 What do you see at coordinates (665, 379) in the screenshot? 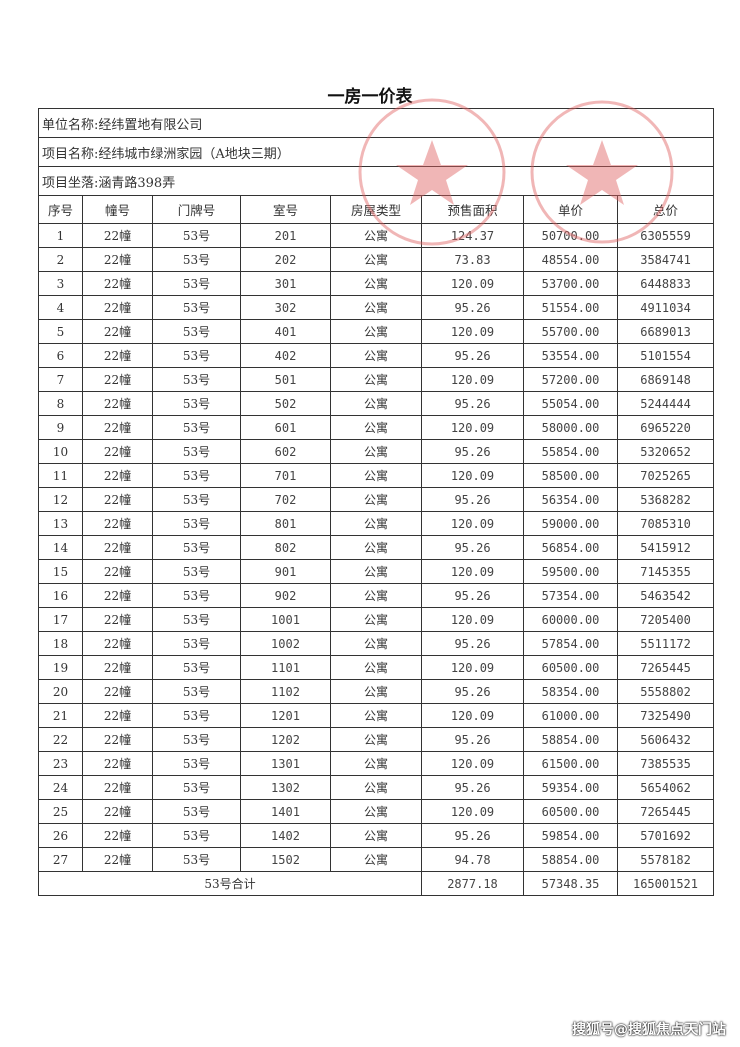
I see `total-price: 6869148` at bounding box center [665, 379].